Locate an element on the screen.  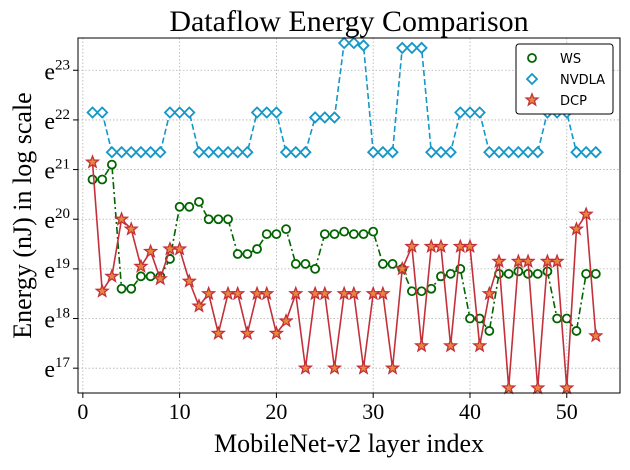
legend-label: WS is located at coordinates (570, 59).